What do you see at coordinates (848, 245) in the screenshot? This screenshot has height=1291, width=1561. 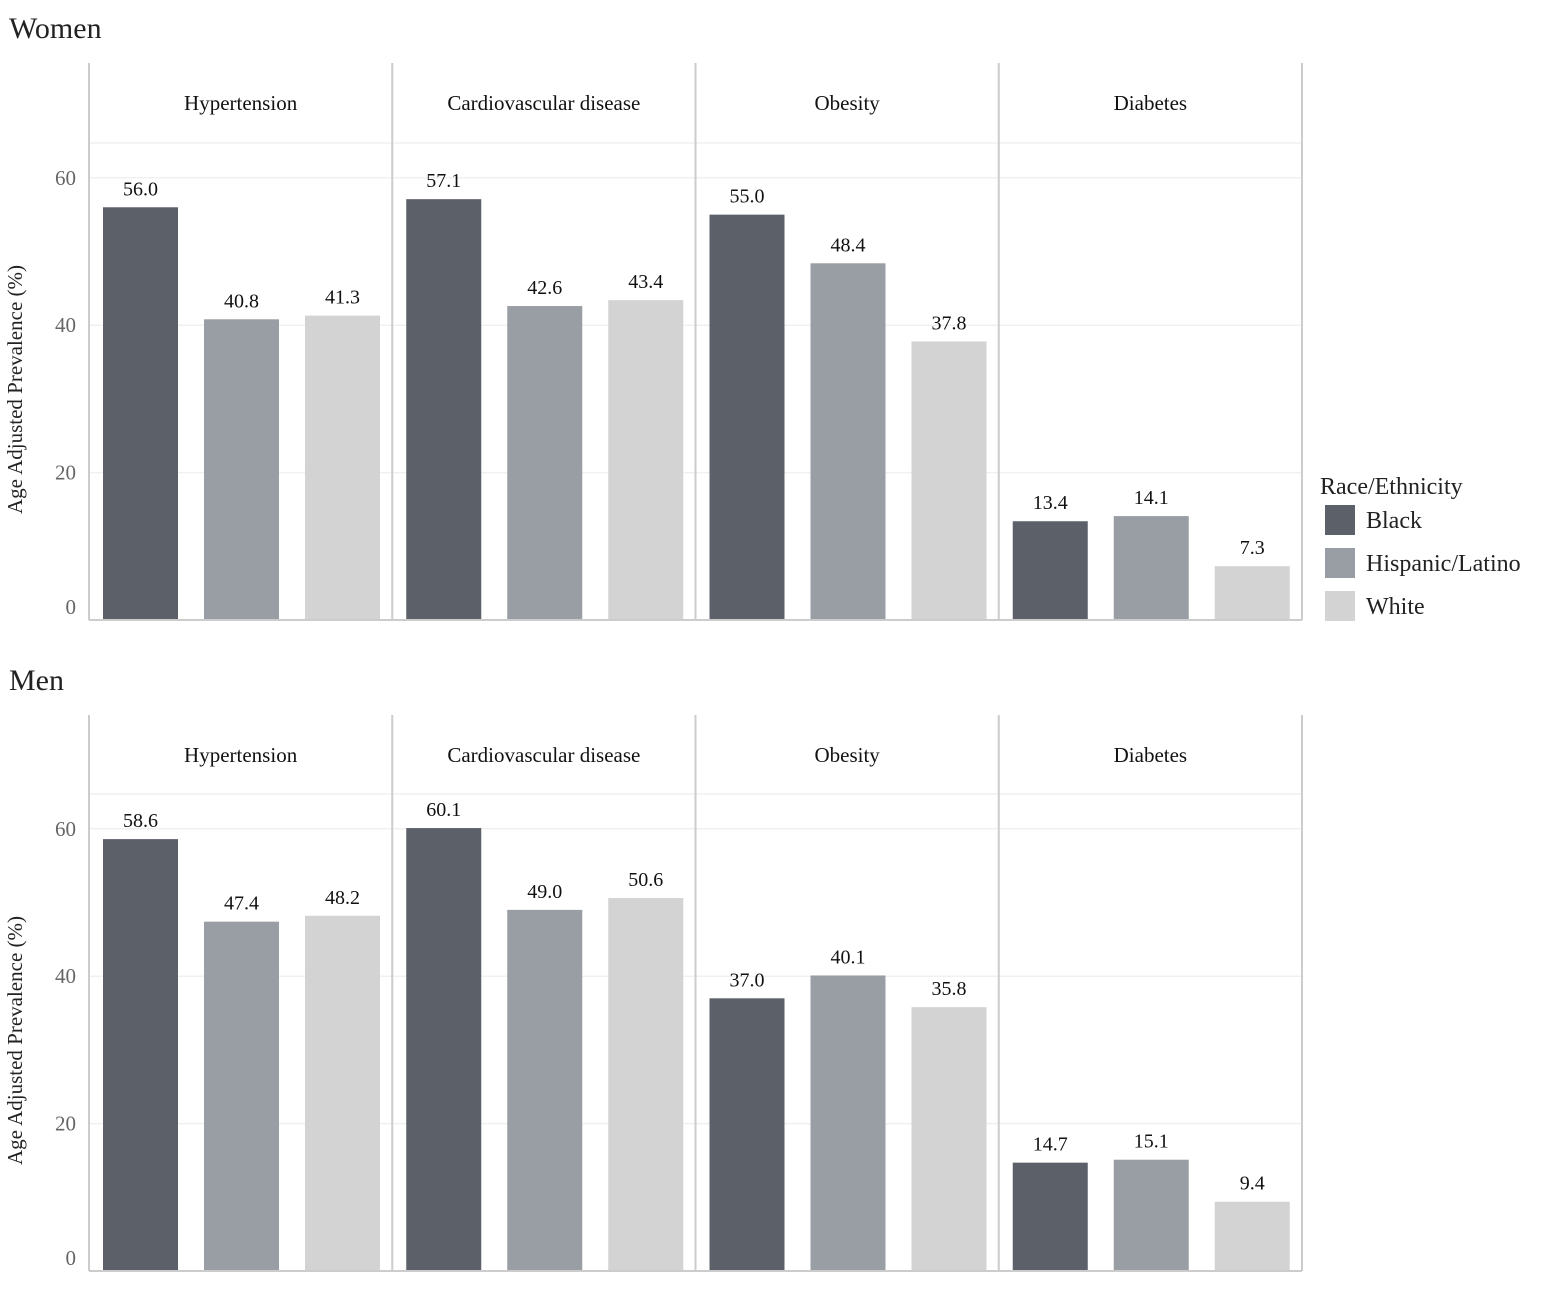 I see `data-label: 48.4` at bounding box center [848, 245].